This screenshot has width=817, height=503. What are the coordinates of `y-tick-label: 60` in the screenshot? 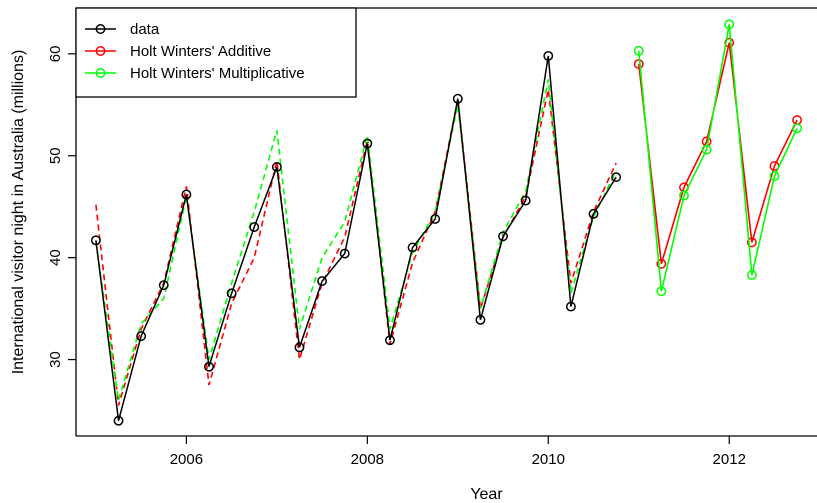 It's located at (55, 54).